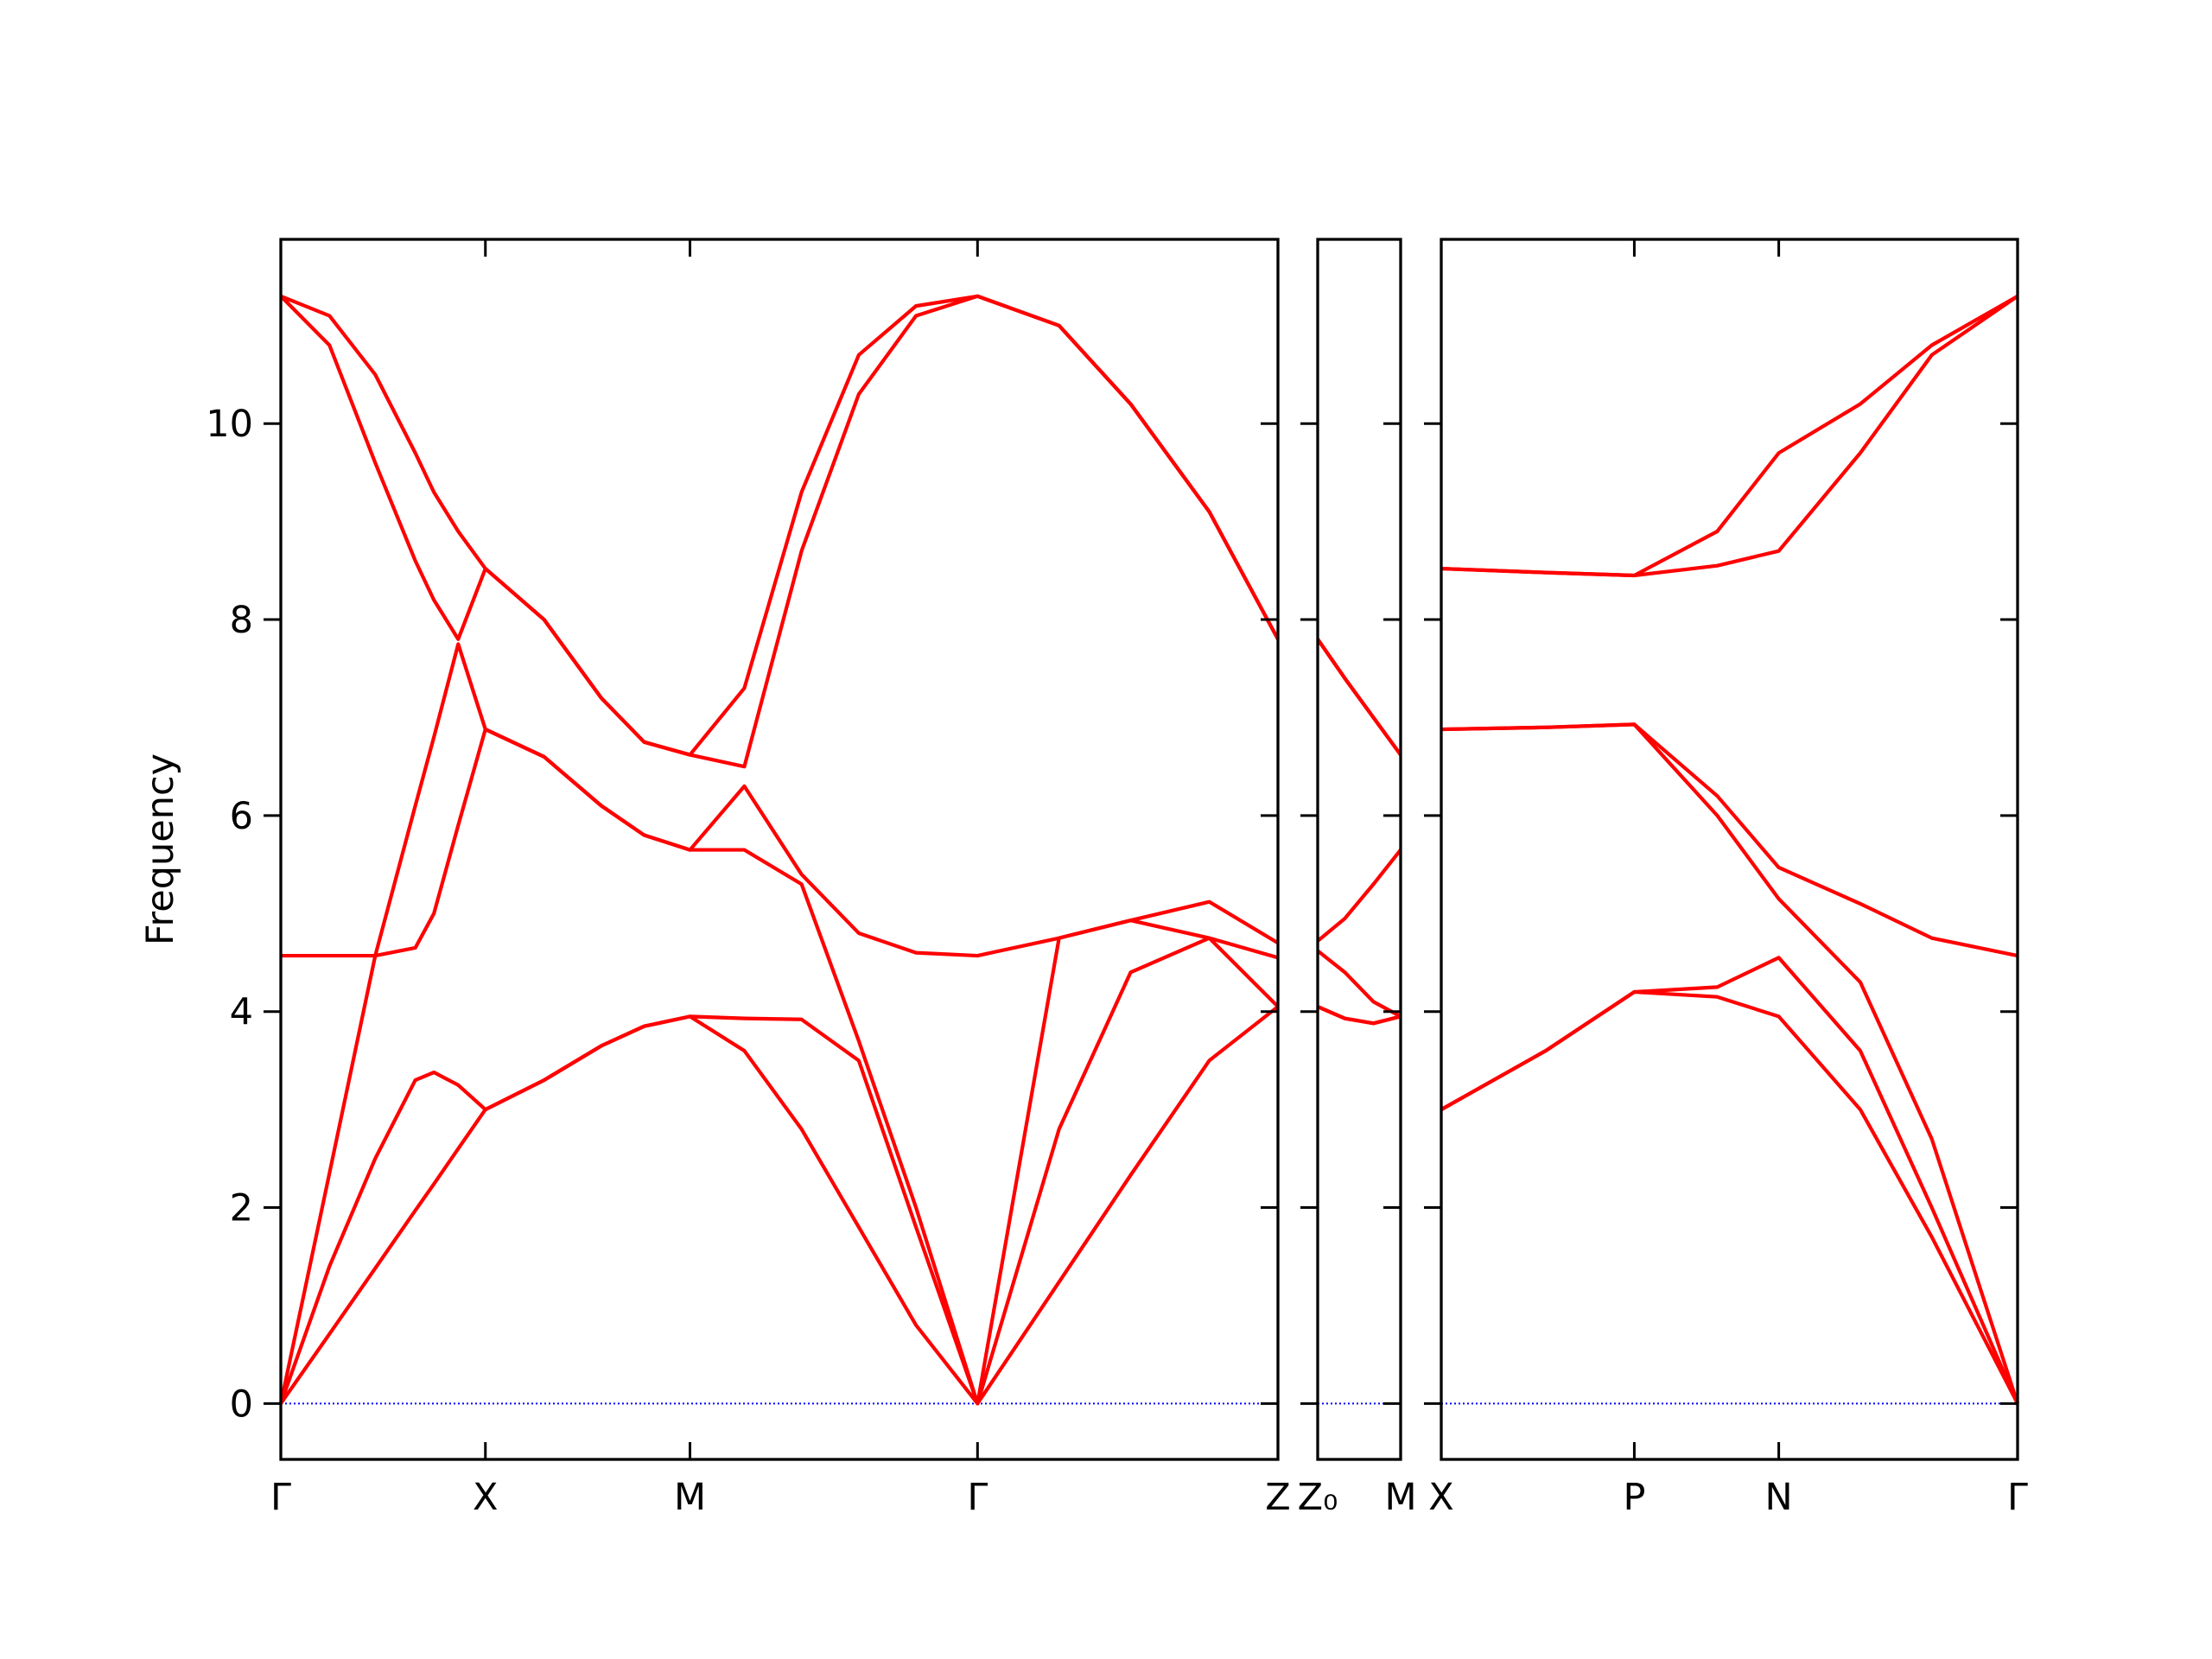 This screenshot has height=1659, width=2212. What do you see at coordinates (241, 1208) in the screenshot?
I see `y-tick-label: 2` at bounding box center [241, 1208].